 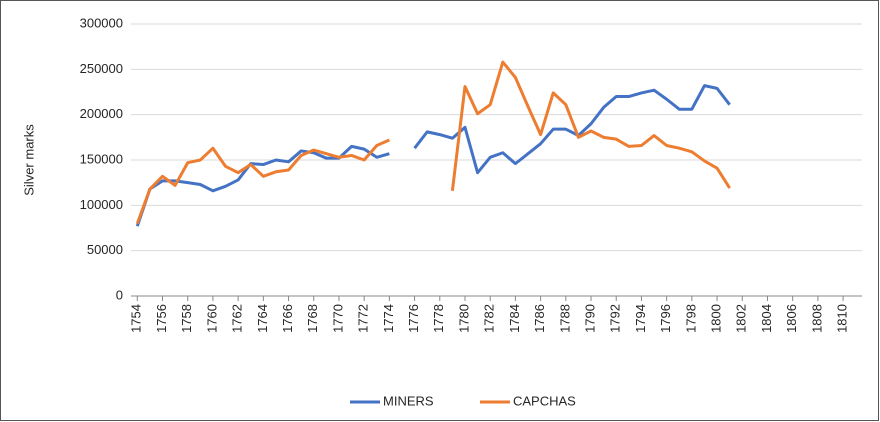 What do you see at coordinates (408, 400) in the screenshot?
I see `legend-label: MINERS` at bounding box center [408, 400].